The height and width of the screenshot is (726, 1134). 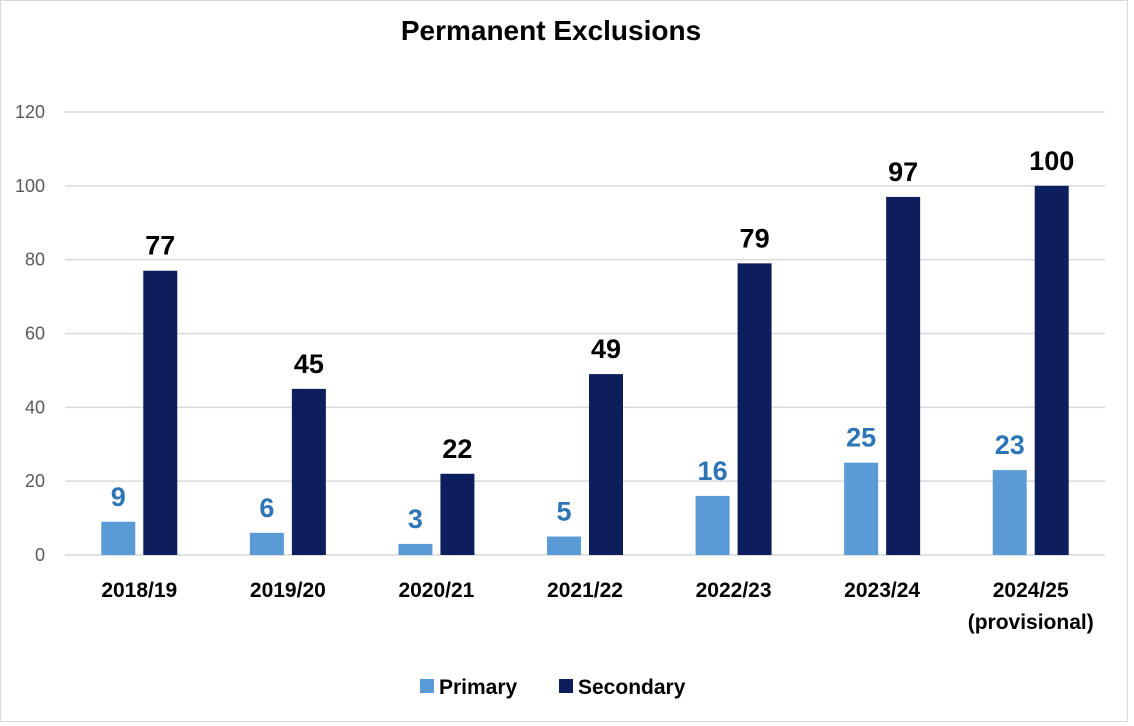 What do you see at coordinates (160, 246) in the screenshot?
I see `data-label-secondary: 77` at bounding box center [160, 246].